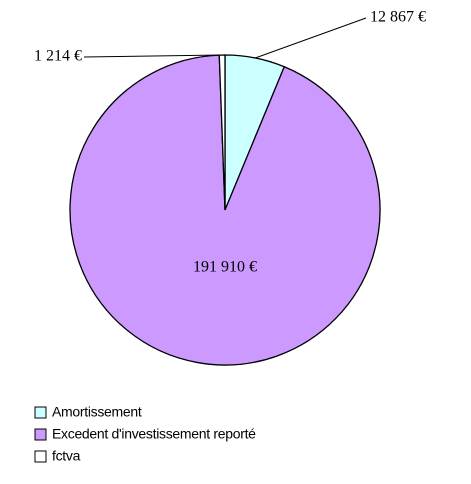 This screenshot has width=471, height=484. What do you see at coordinates (97, 412) in the screenshot?
I see `legend-label: Amortissement` at bounding box center [97, 412].